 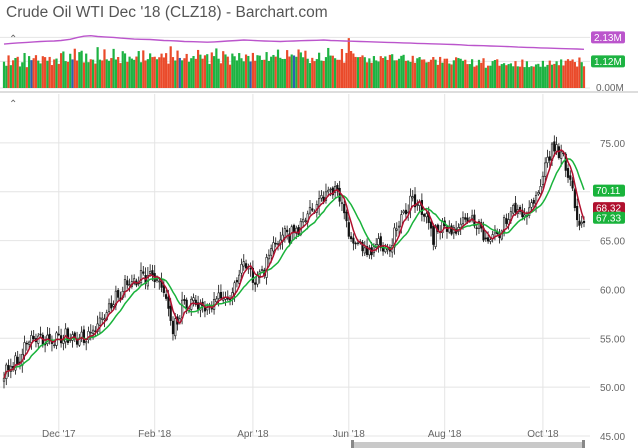 I want to click on scrollbar-left-handle, so click(x=352, y=444).